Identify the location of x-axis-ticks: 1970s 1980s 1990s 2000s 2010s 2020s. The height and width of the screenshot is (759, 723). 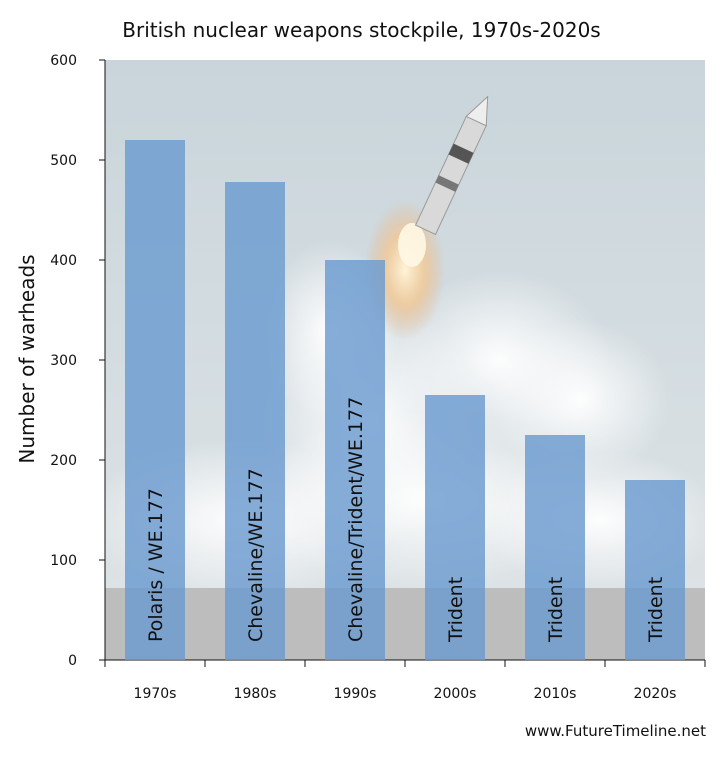
(405, 681).